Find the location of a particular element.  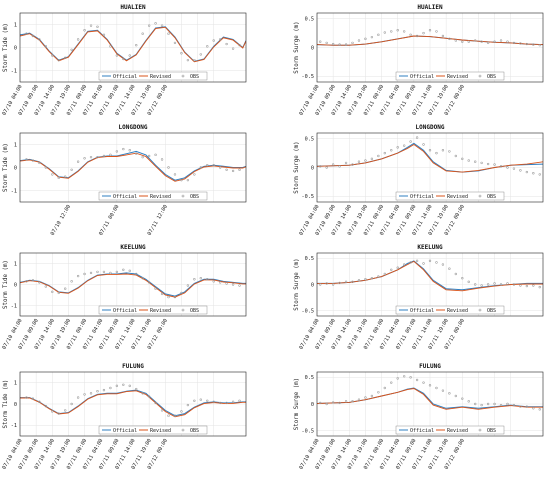

panel-8-legend-label-official: Official is located at coordinates (422, 431).